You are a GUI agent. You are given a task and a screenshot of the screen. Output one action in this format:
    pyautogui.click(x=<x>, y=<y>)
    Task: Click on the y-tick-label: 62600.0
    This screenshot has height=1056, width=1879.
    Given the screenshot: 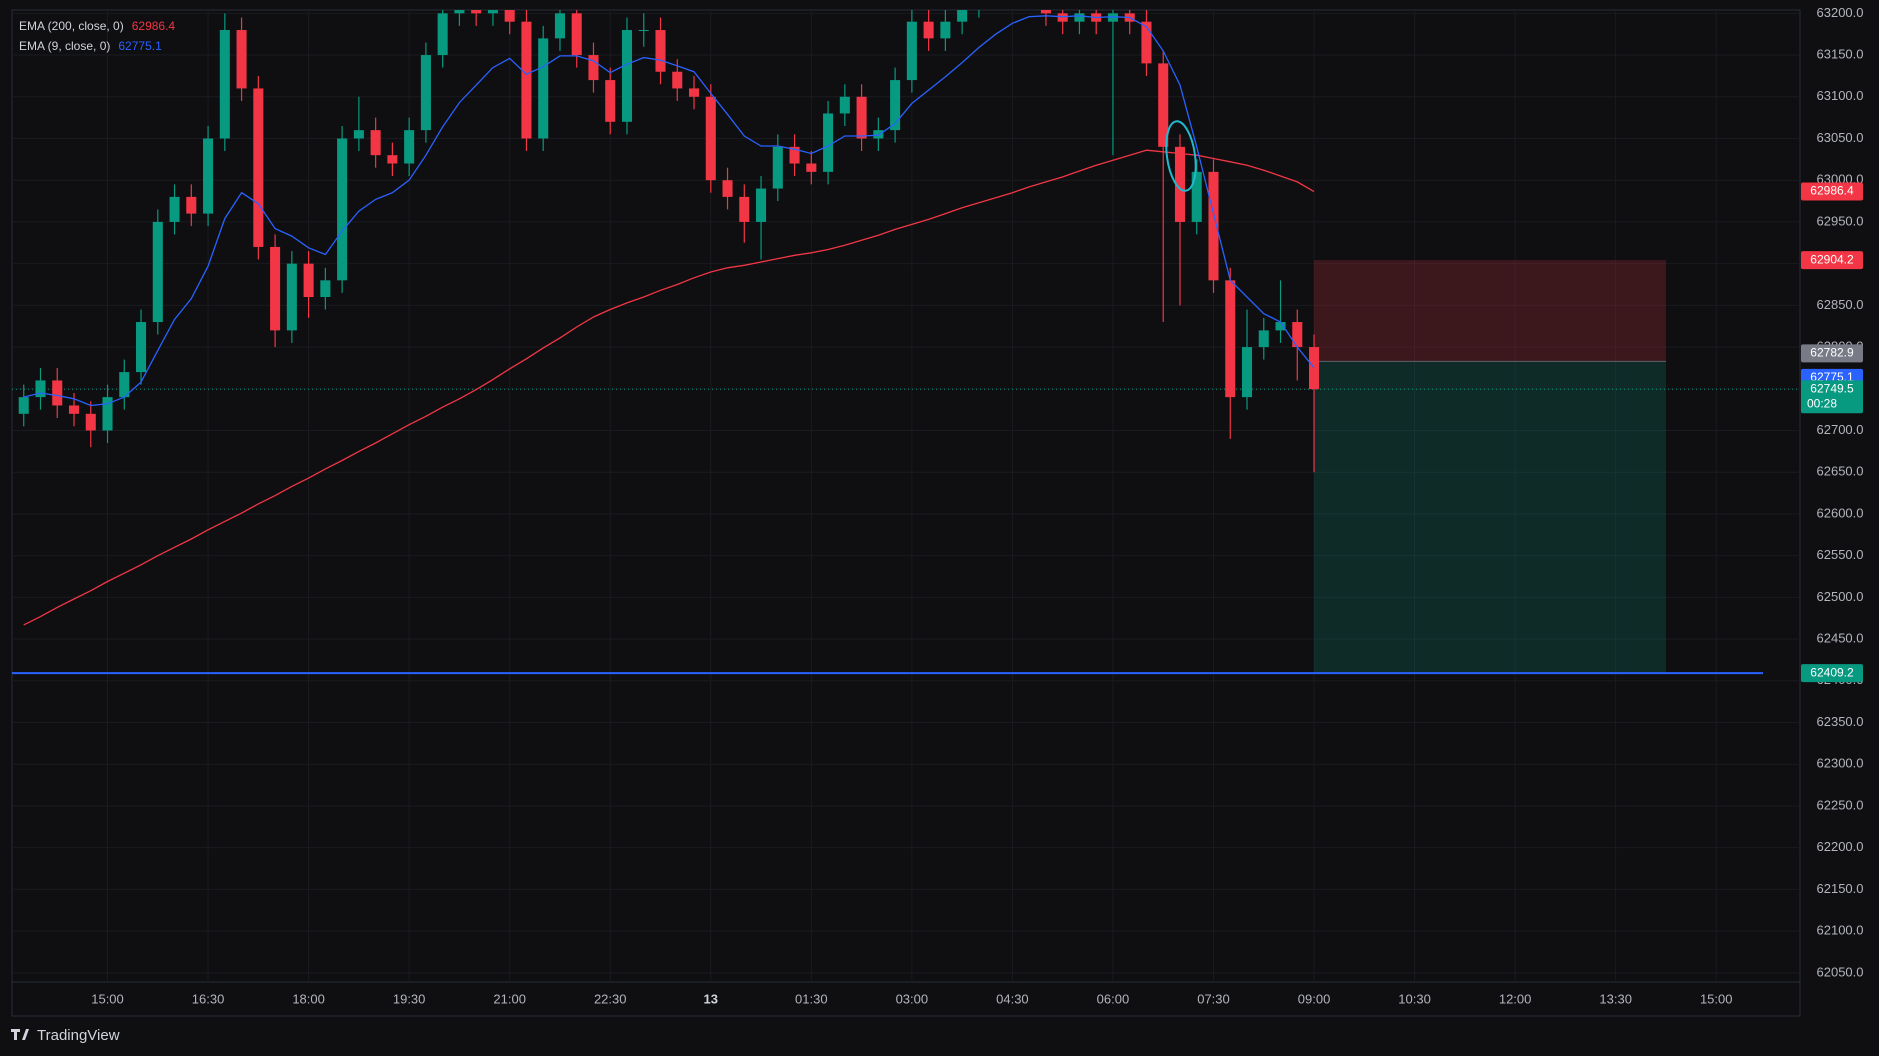 What is the action you would take?
    pyautogui.click(x=1840, y=512)
    